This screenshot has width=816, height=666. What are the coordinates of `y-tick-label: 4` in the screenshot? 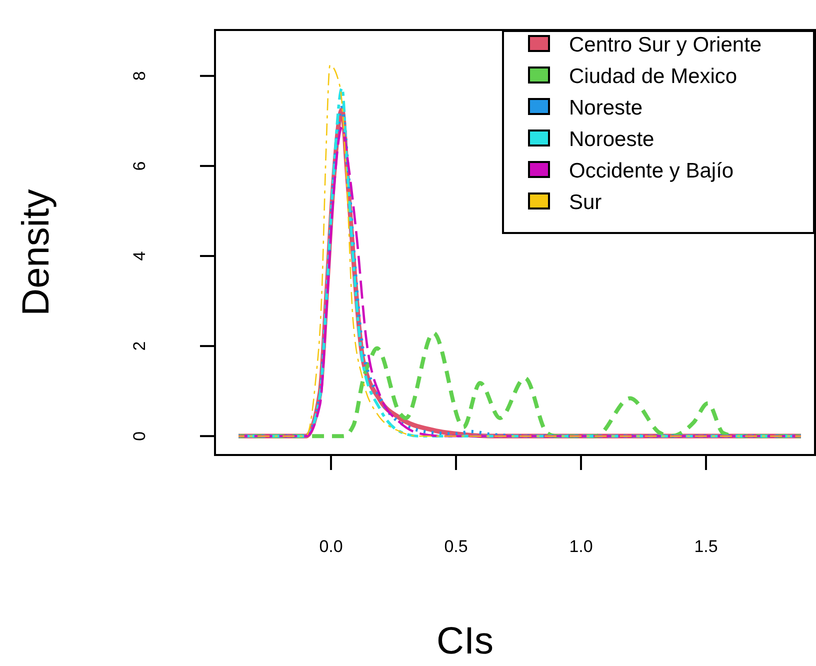 It's located at (139, 256).